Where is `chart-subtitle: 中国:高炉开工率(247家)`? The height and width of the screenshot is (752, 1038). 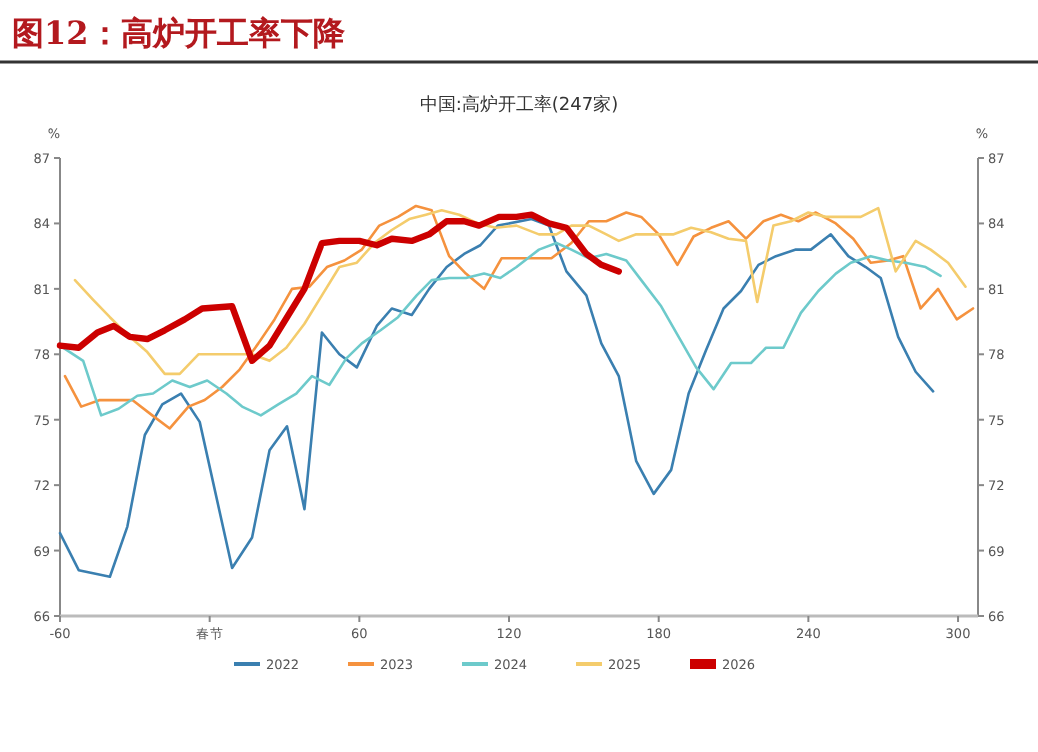
chart-subtitle: 中国:高炉开工率(247家) is located at coordinates (519, 105).